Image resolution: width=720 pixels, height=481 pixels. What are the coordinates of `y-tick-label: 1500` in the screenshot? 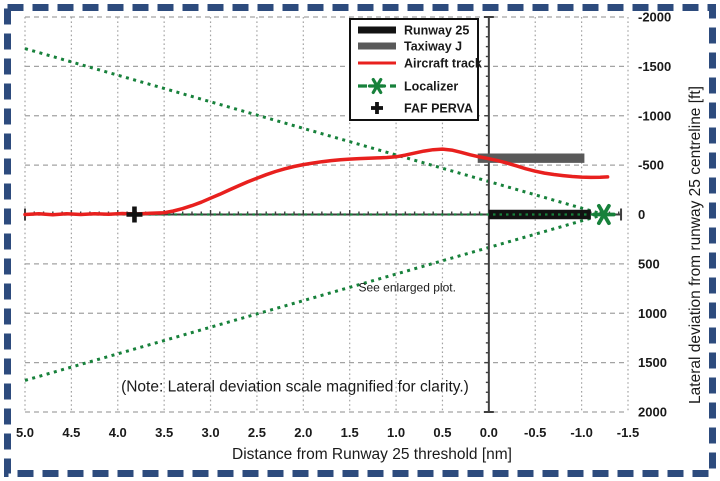 It's located at (652, 362).